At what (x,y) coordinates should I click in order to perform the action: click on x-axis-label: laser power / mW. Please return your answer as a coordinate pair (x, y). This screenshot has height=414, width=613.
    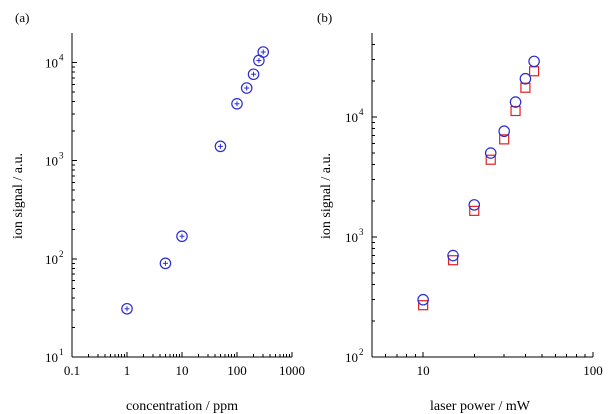
    Looking at the image, I should click on (480, 406).